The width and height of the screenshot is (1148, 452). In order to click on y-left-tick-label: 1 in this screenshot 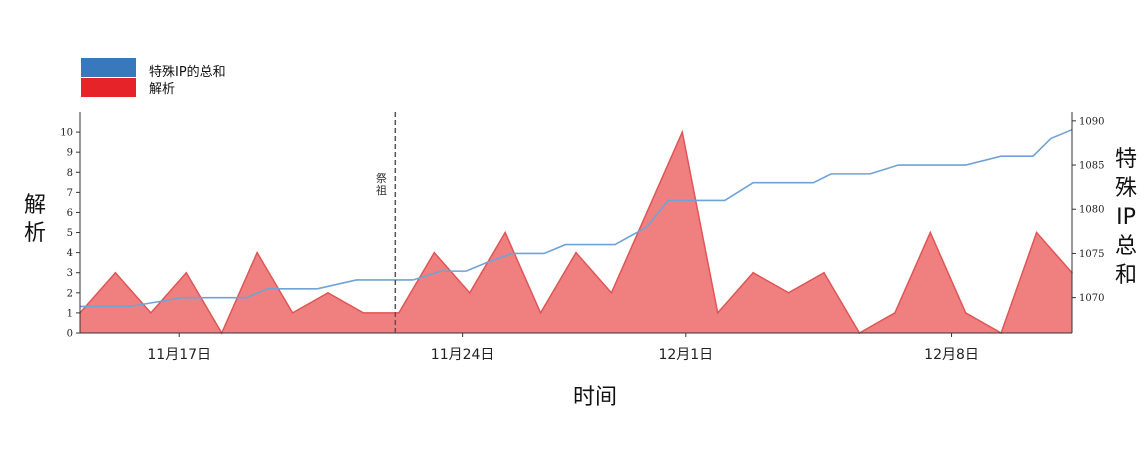, I will do `click(70, 313)`.